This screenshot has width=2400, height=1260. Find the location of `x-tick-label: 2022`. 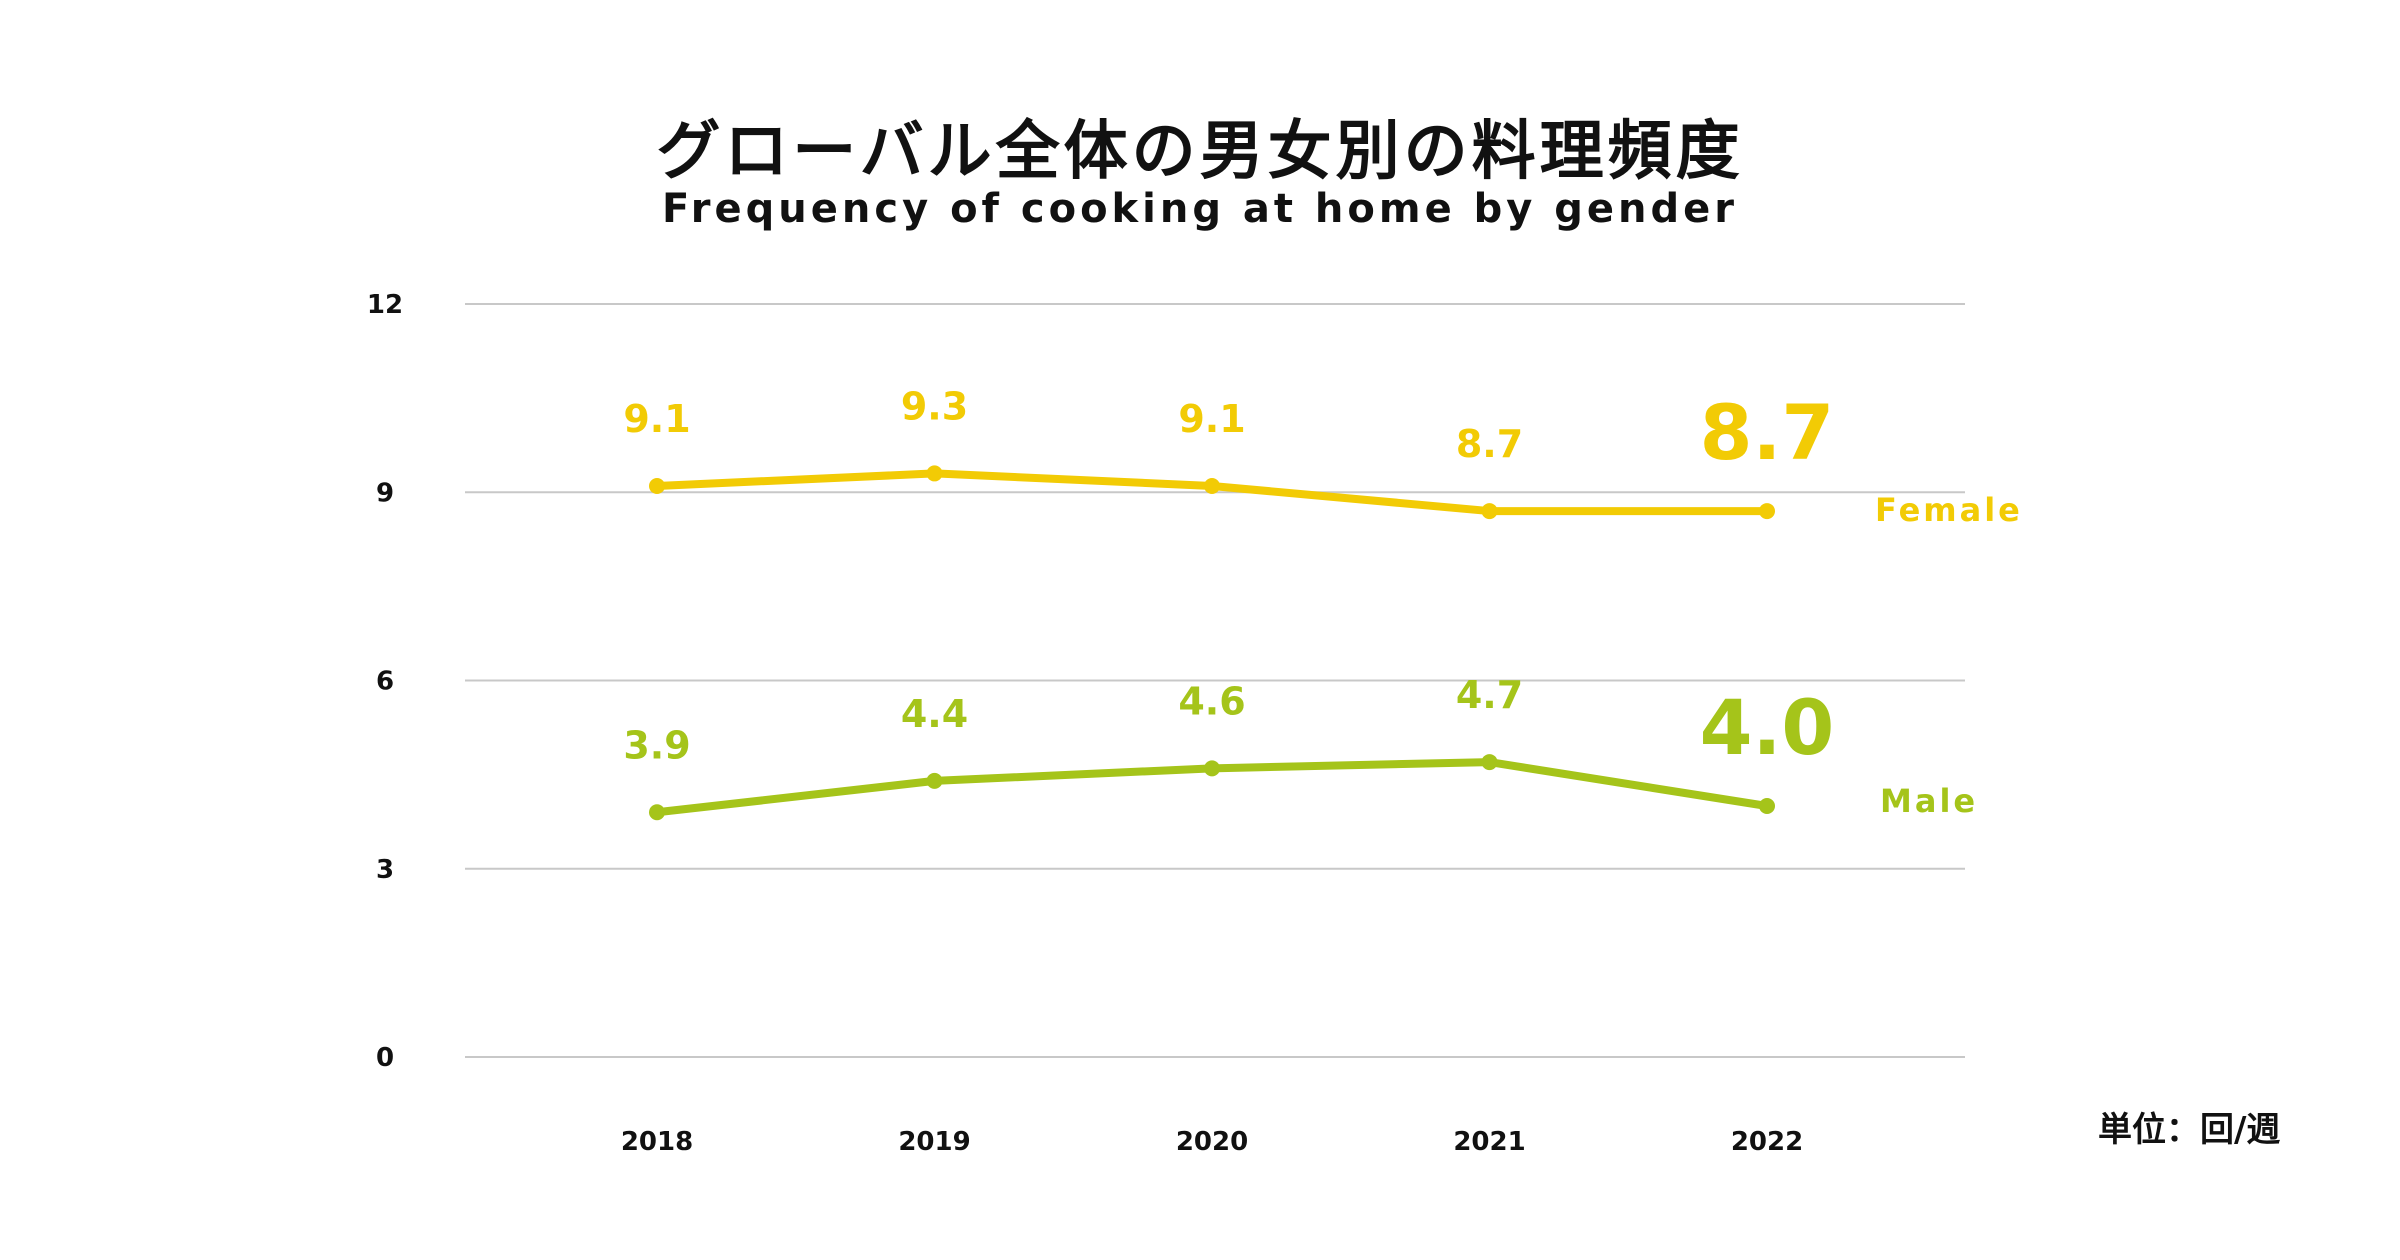

x-tick-label: 2022 is located at coordinates (1767, 1142).